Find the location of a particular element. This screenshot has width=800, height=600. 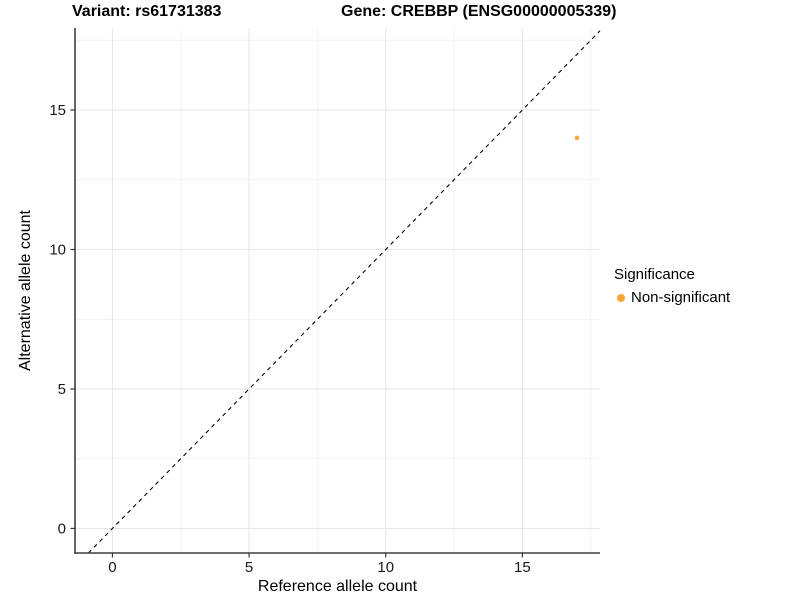

x-tick-label: 0 is located at coordinates (112, 567).